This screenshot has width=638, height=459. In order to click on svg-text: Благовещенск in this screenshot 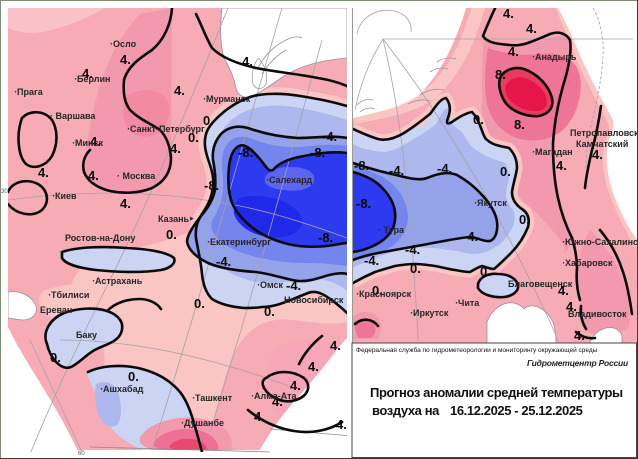, I will do `click(540, 284)`.